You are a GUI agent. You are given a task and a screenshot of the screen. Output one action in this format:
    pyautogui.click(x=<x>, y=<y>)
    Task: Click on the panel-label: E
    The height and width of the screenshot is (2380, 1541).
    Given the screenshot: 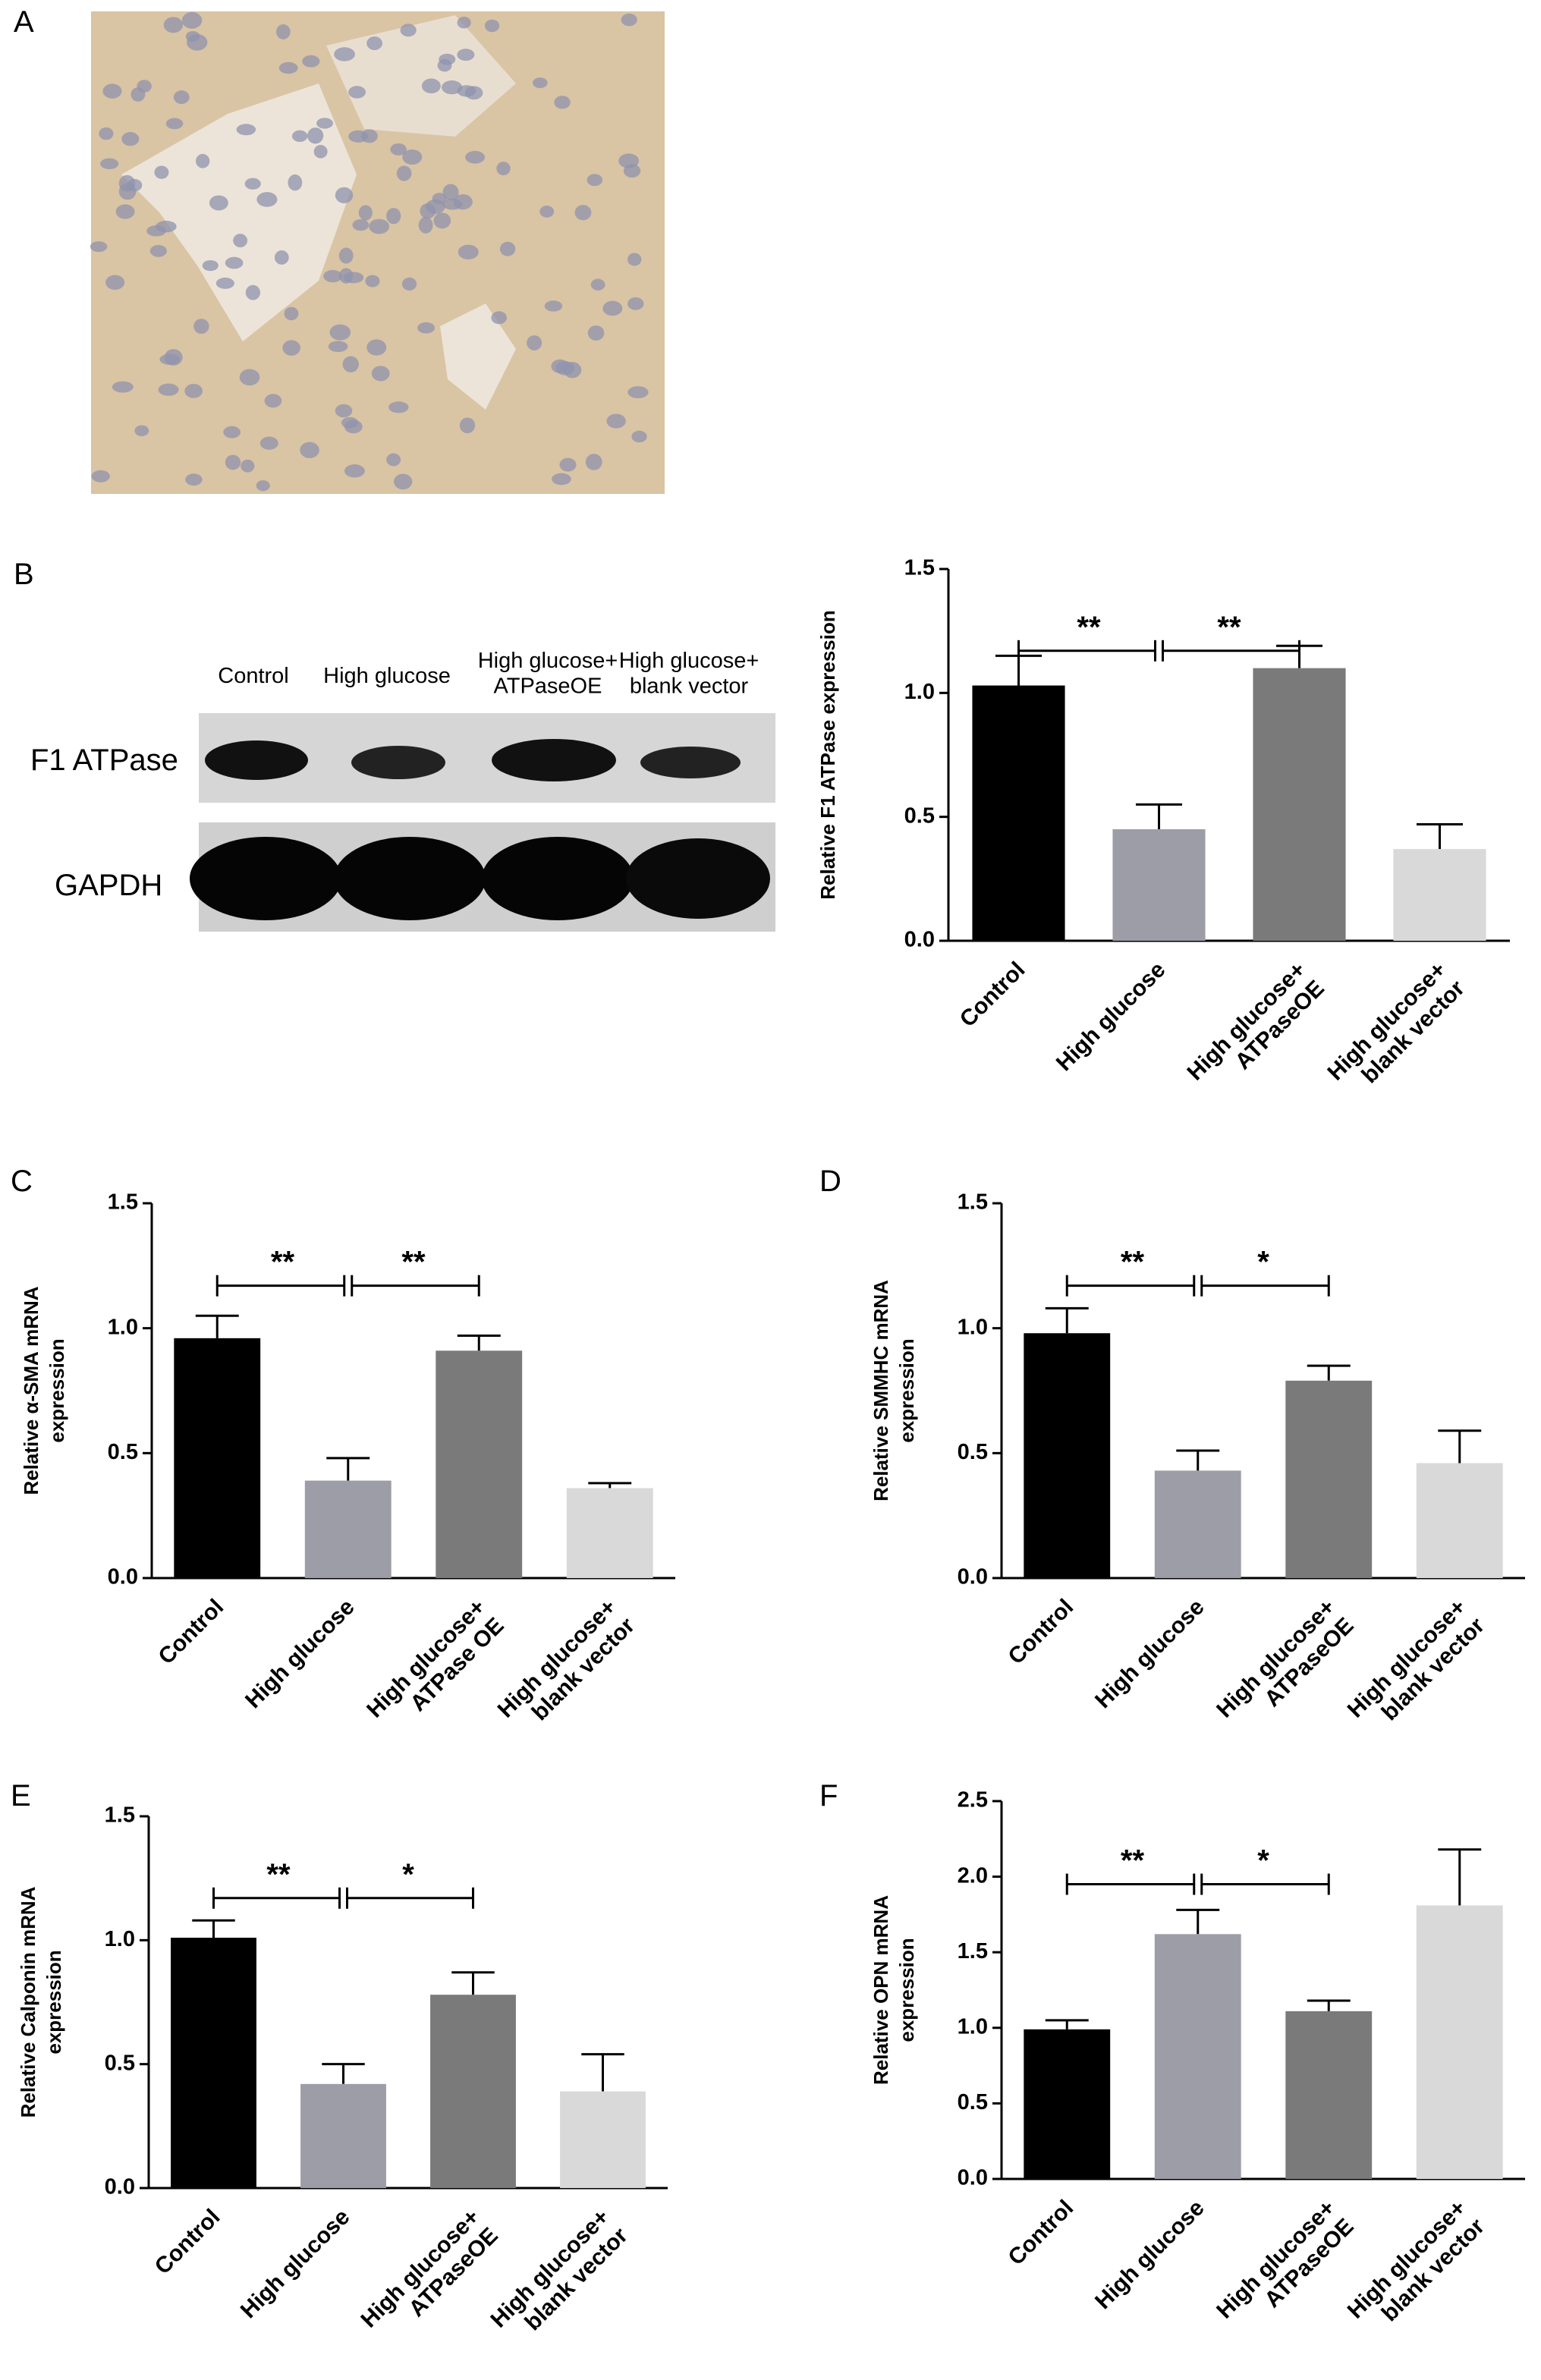 What is the action you would take?
    pyautogui.click(x=21, y=1796)
    